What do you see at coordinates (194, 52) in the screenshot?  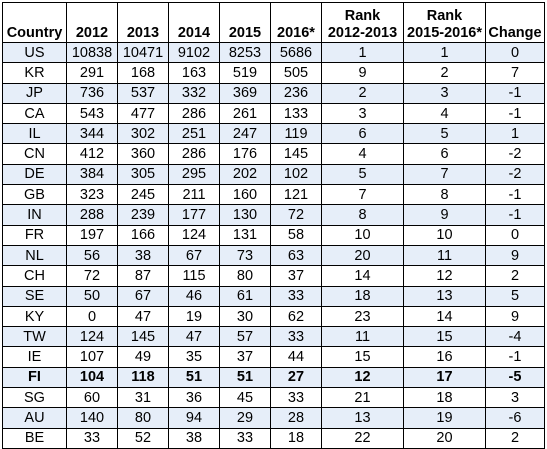 I see `cell-2014: 9102` at bounding box center [194, 52].